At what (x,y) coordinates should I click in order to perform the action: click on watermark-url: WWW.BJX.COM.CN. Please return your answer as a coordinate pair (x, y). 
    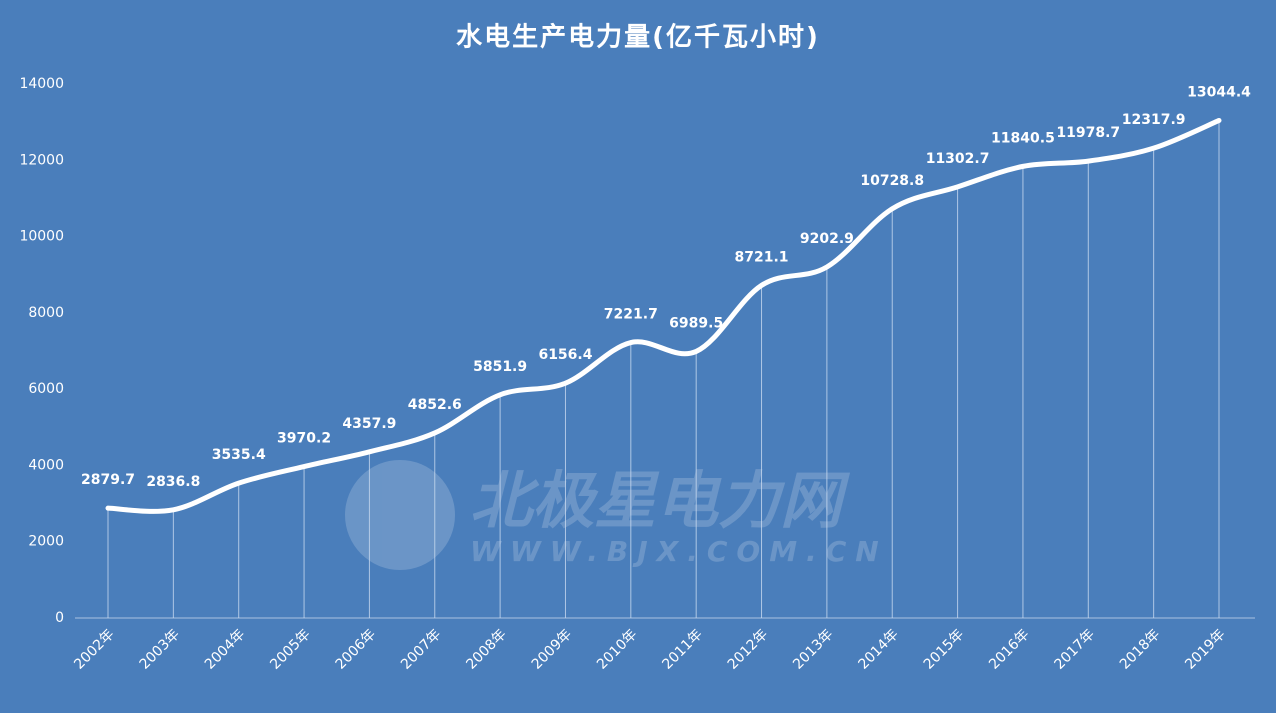
    Looking at the image, I should click on (679, 551).